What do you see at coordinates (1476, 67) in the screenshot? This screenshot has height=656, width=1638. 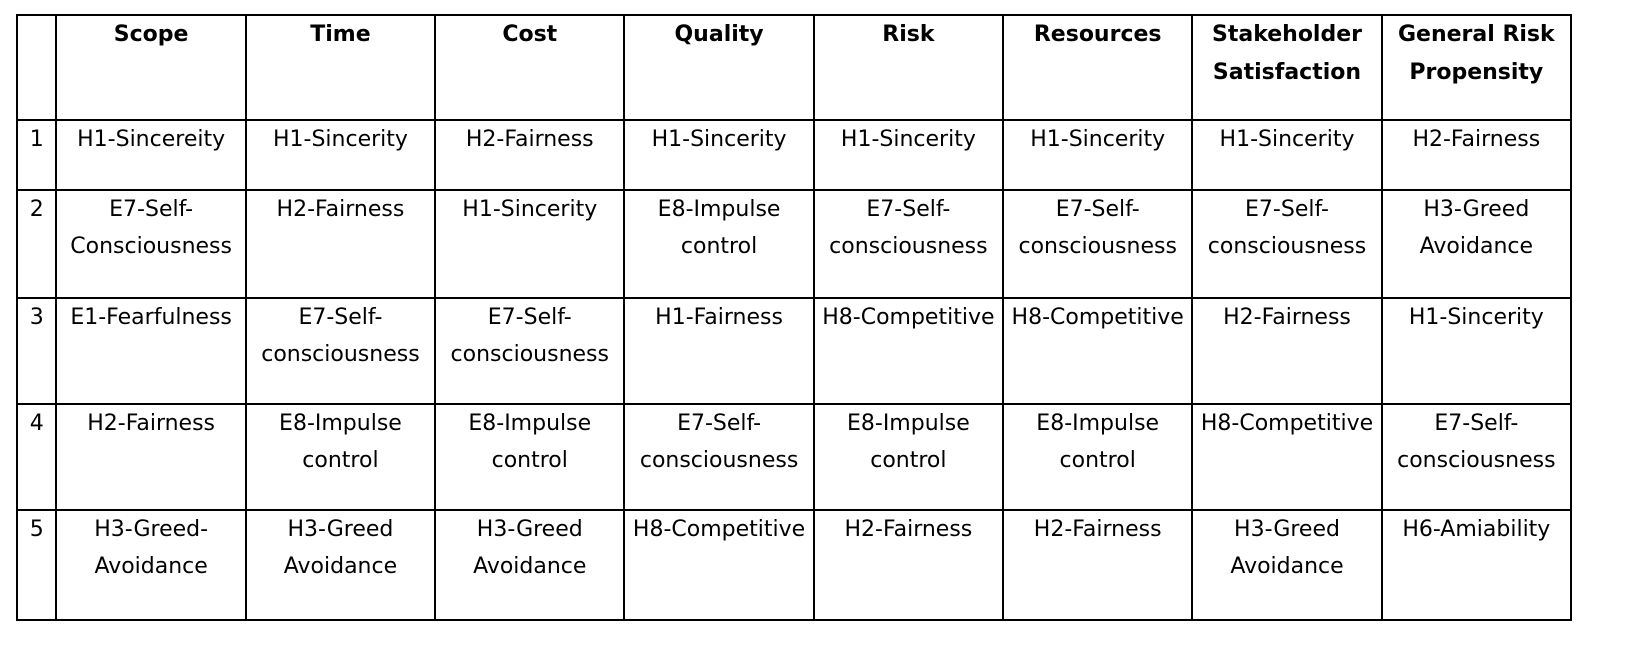 I see `column-header-general-risk-propensity: General Risk Propensity` at bounding box center [1476, 67].